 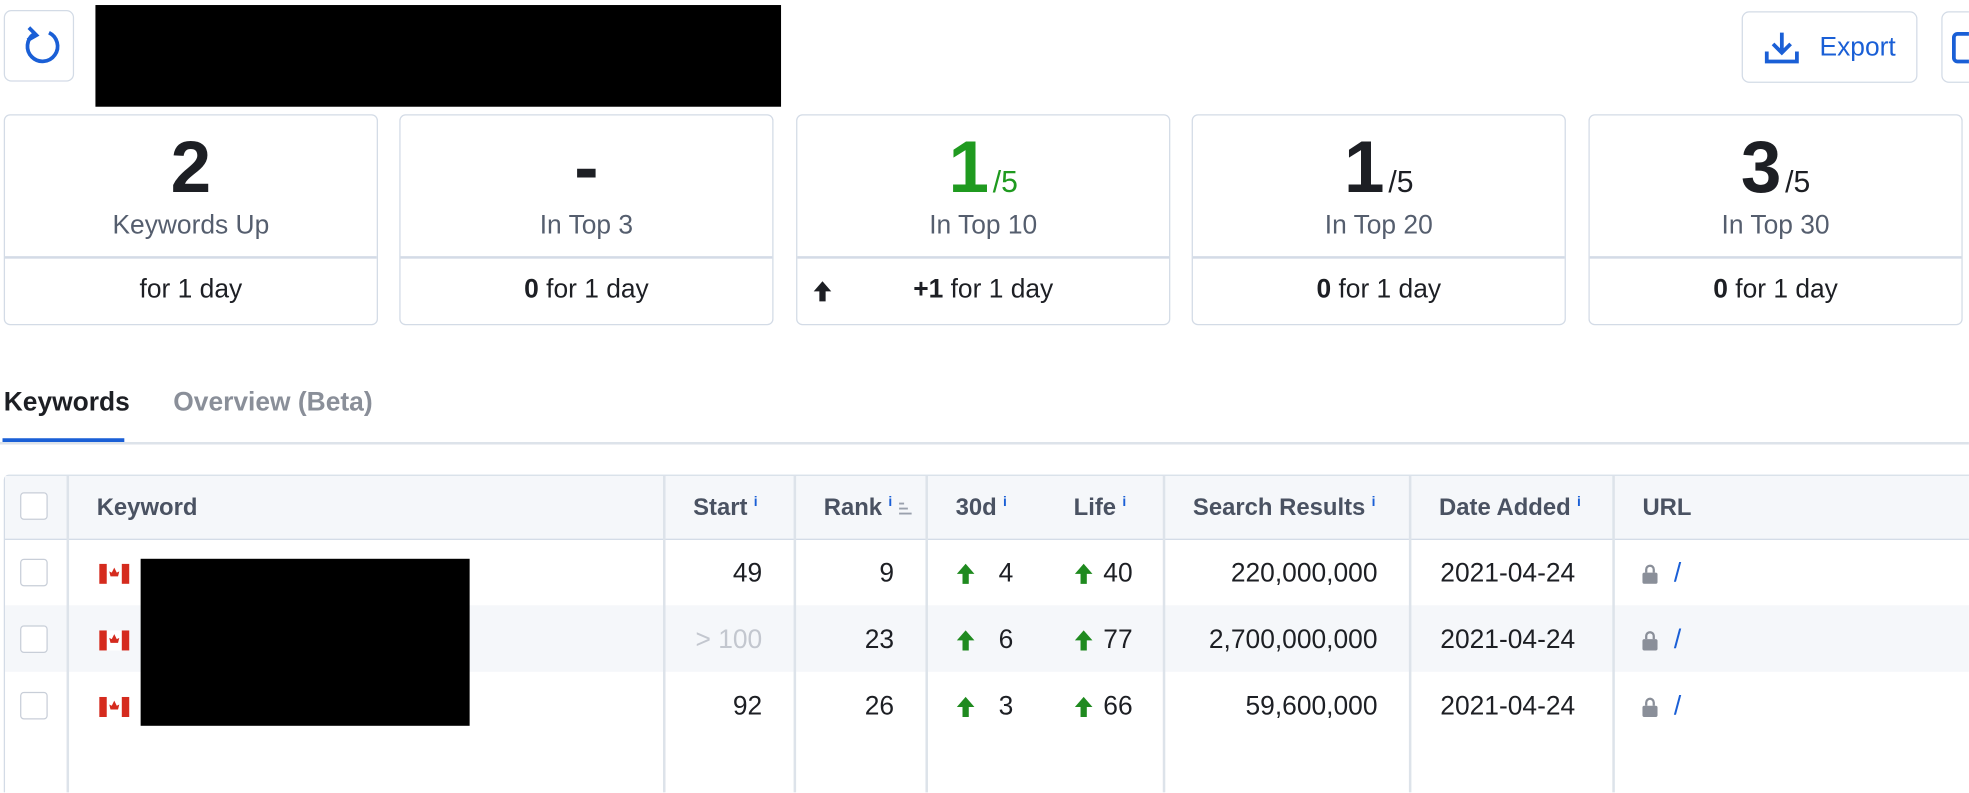 I want to click on stat-card: 3/5 In Top 30 0 for 1 day, so click(x=1775, y=220).